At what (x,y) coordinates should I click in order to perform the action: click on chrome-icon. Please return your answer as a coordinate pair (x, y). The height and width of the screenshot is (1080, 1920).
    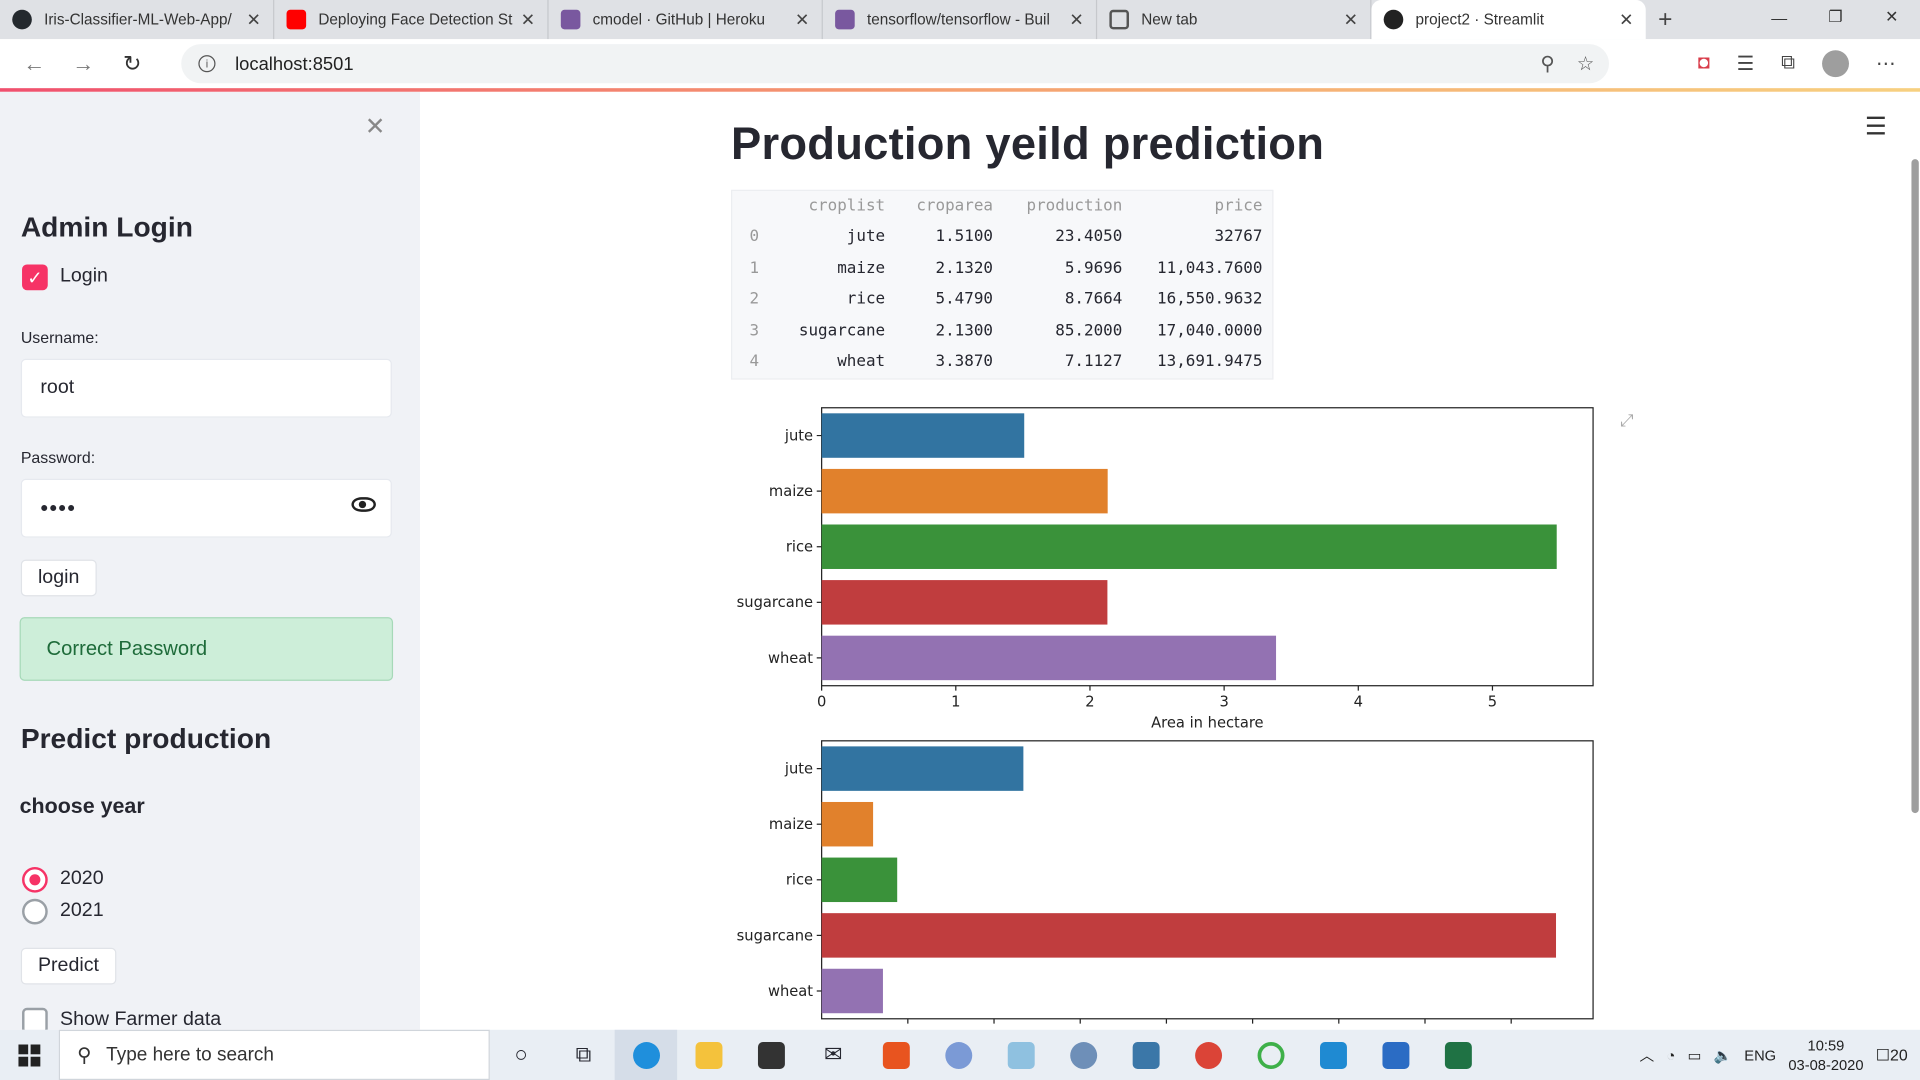
    Looking at the image, I should click on (1208, 1055).